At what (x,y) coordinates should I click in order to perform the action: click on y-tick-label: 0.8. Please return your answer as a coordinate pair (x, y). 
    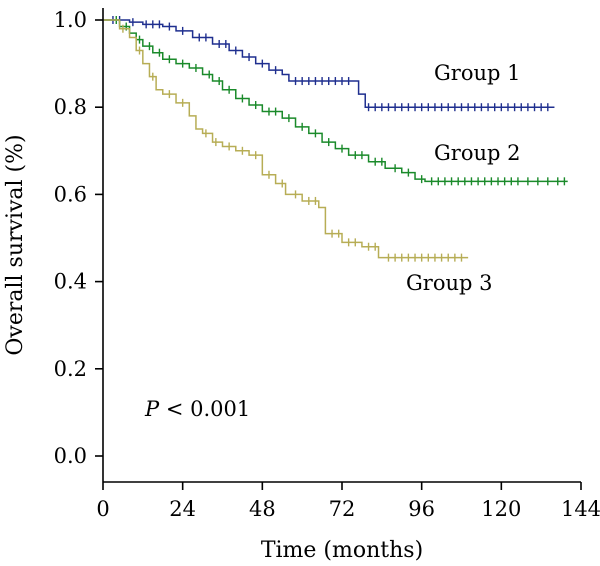
    Looking at the image, I should click on (70, 107).